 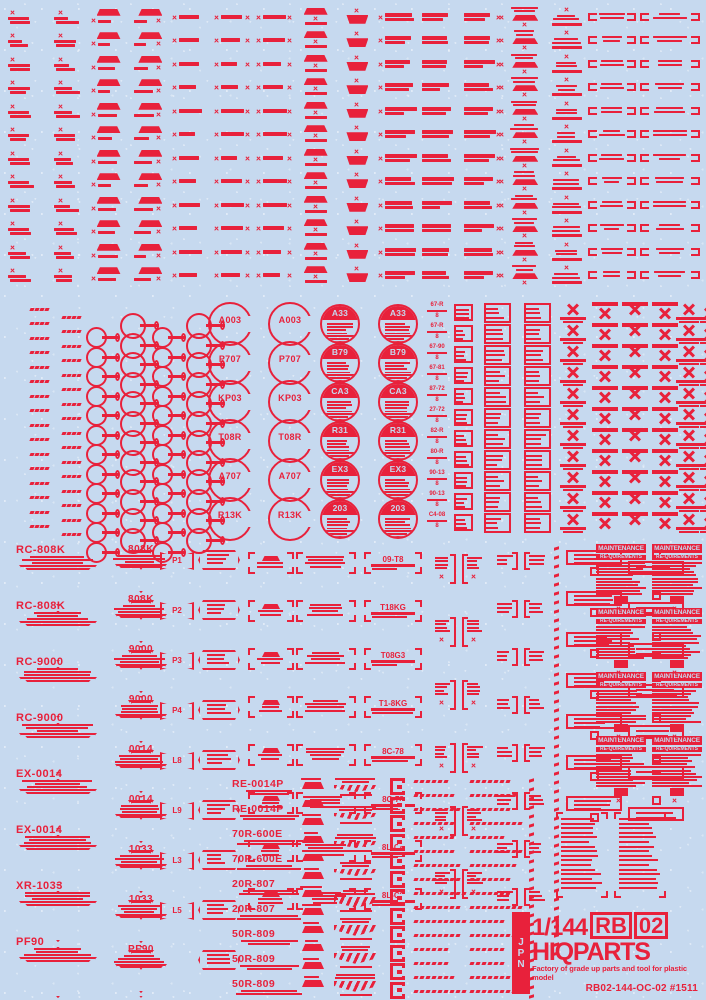 What do you see at coordinates (340, 402) in the screenshot?
I see `warning-circle: CA3` at bounding box center [340, 402].